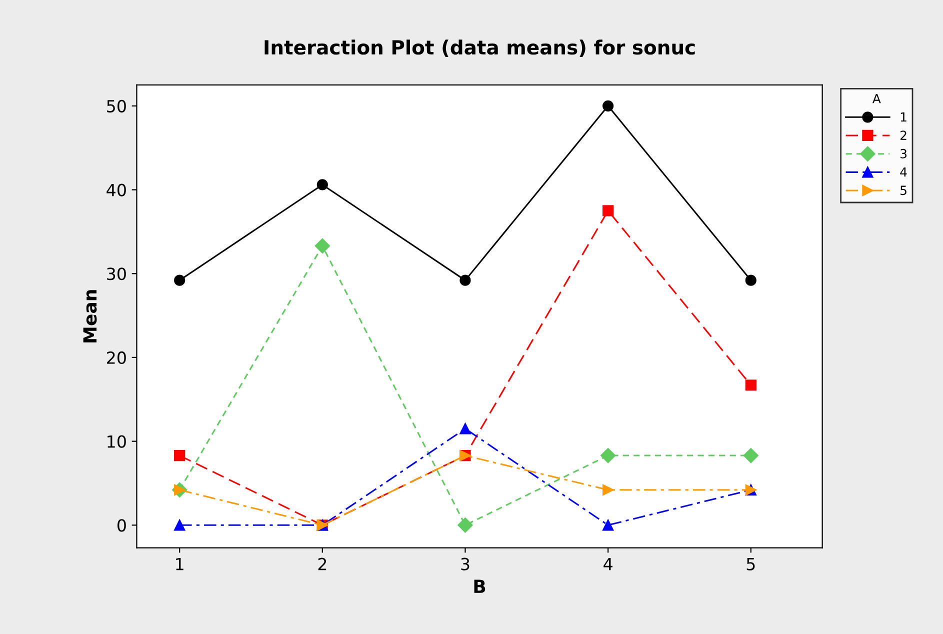 Image resolution: width=943 pixels, height=634 pixels. Describe the element at coordinates (903, 191) in the screenshot. I see `legend-label: 5` at that location.